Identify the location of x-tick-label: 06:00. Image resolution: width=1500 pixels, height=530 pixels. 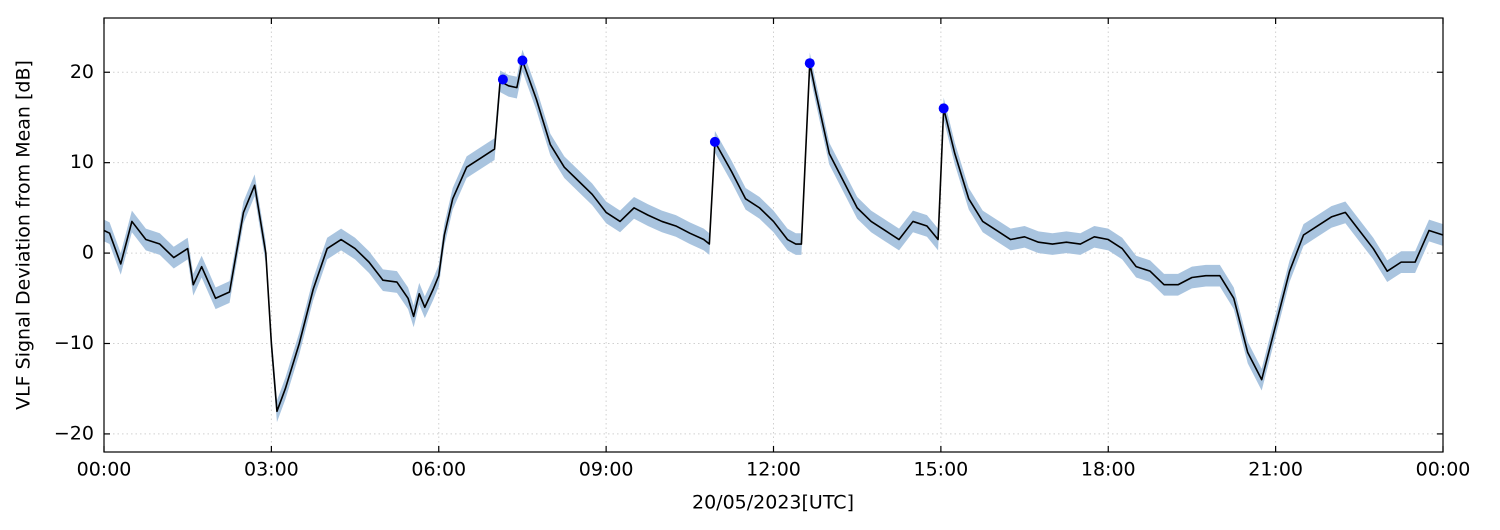
(438, 470).